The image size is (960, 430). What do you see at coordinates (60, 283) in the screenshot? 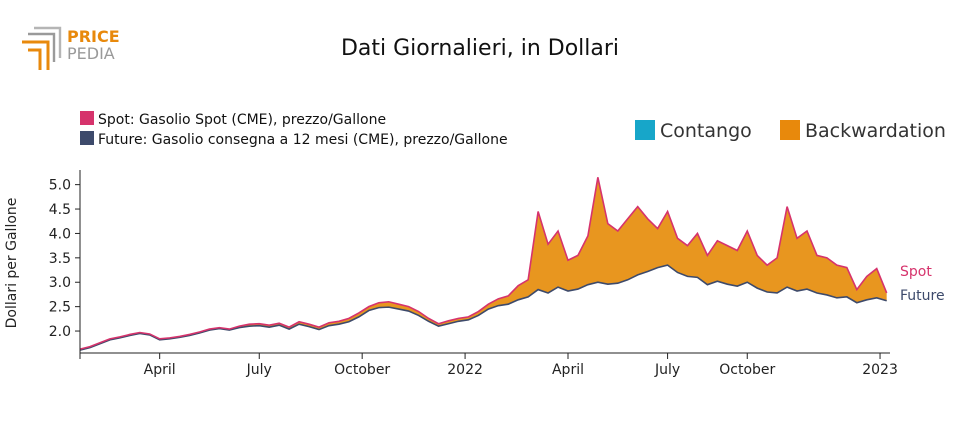
I see `y-tick-label: 3.0` at bounding box center [60, 283].